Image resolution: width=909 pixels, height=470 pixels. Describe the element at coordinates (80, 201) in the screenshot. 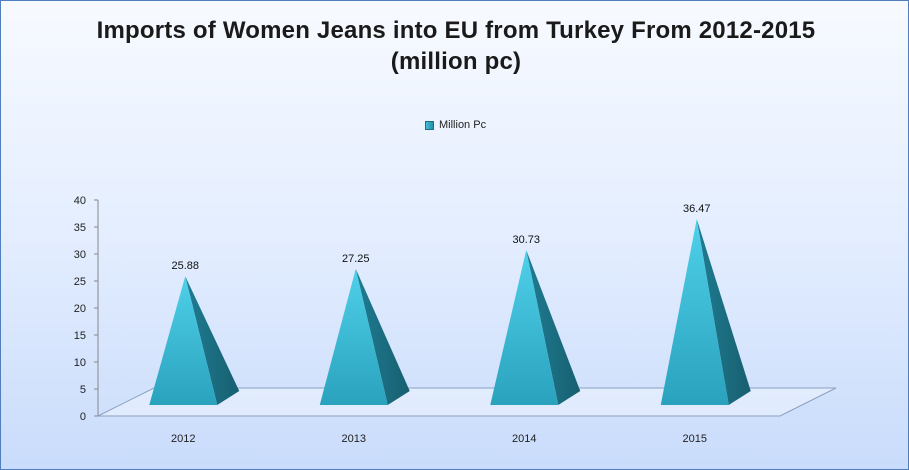

I see `y-tick-label: 40` at that location.